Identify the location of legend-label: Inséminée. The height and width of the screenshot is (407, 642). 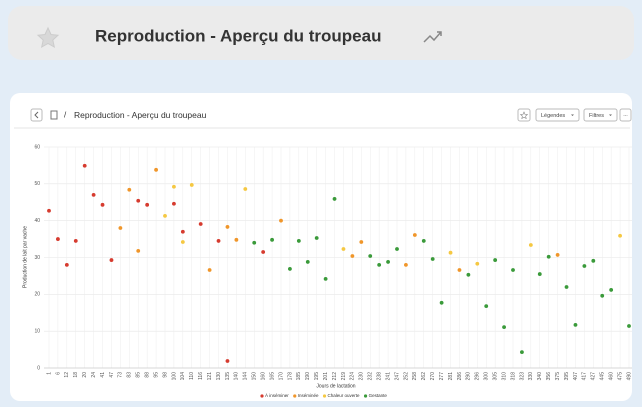
(308, 395).